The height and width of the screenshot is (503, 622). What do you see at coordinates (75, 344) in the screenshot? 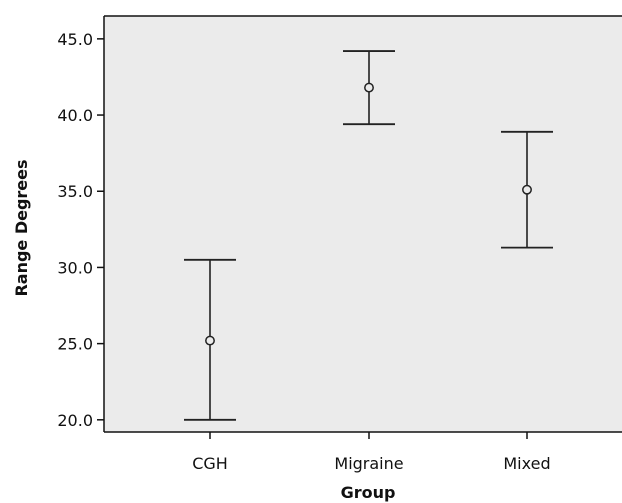
I see `y-tick-label: 25.0` at bounding box center [75, 344].